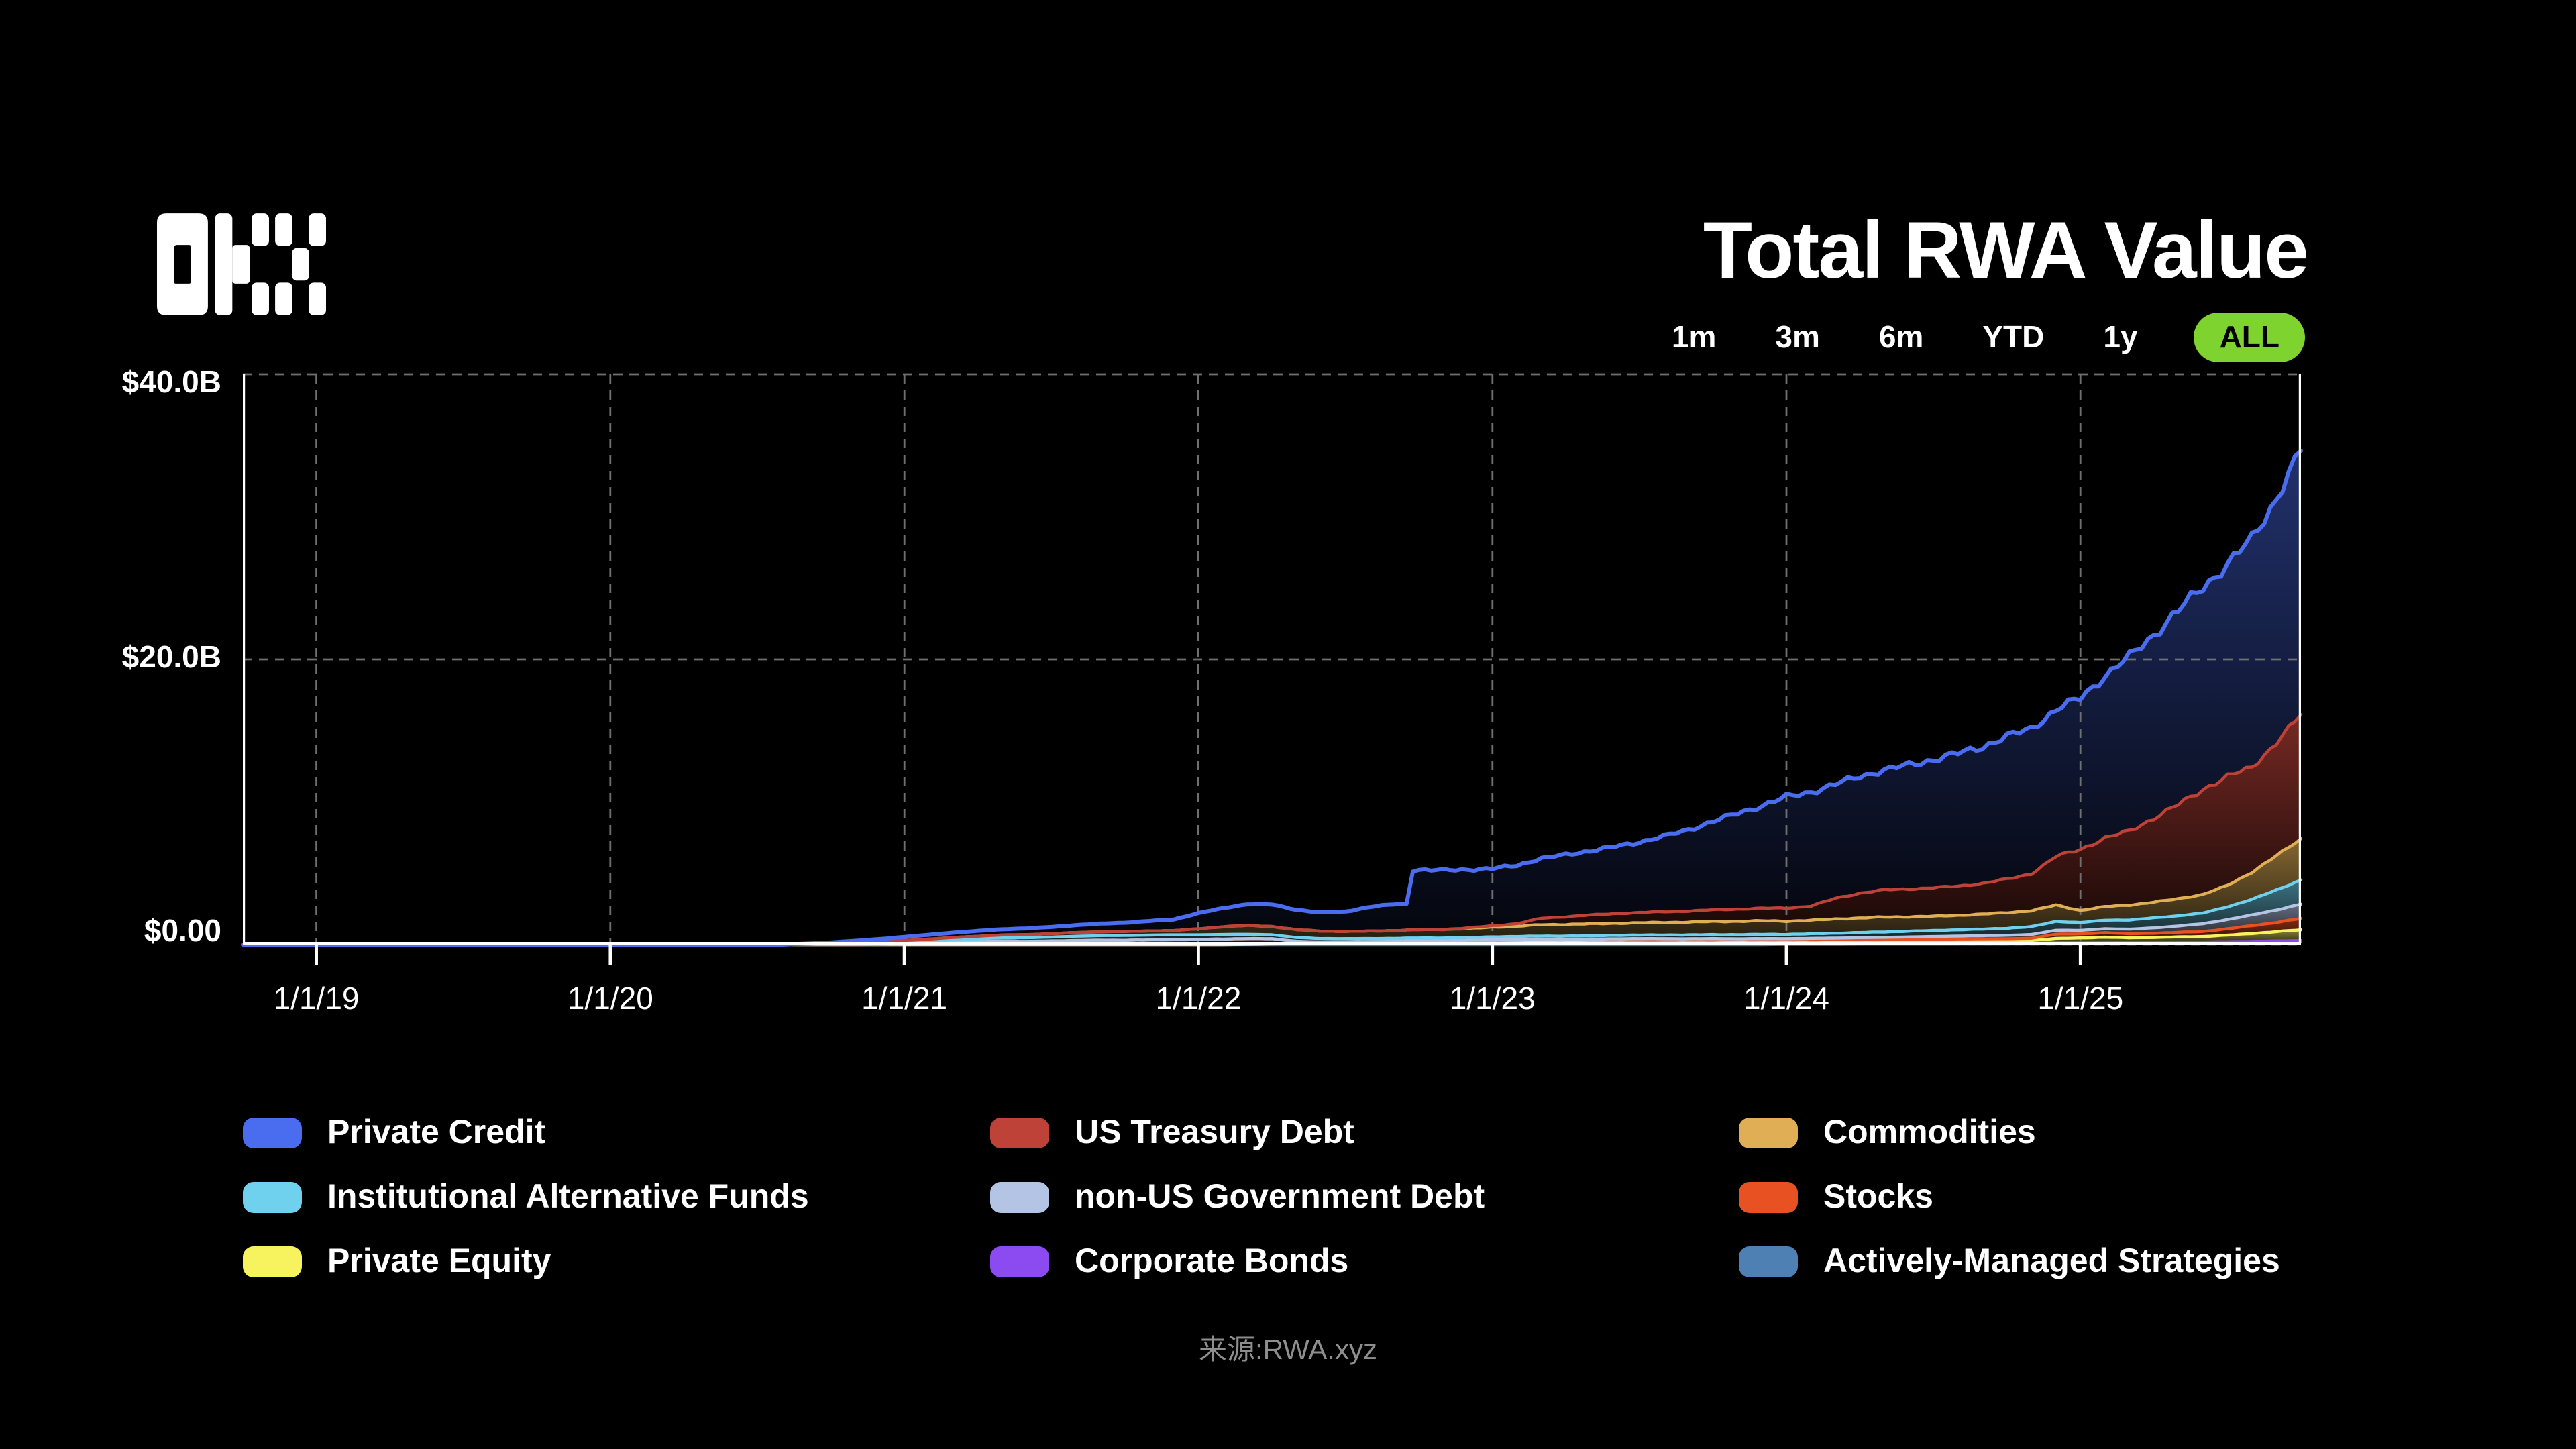 This screenshot has height=1449, width=2576. I want to click on legend-item-private-equity: Private Equity, so click(526, 1260).